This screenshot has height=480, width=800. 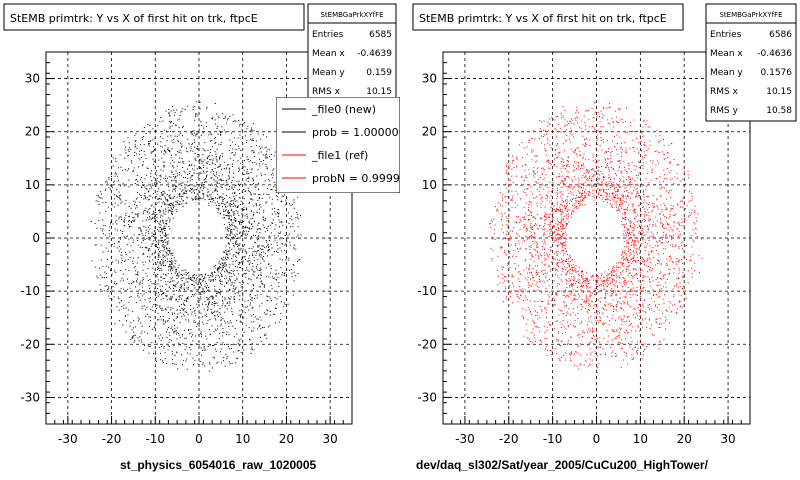 I want to click on stats-label: RMS x, so click(x=326, y=92).